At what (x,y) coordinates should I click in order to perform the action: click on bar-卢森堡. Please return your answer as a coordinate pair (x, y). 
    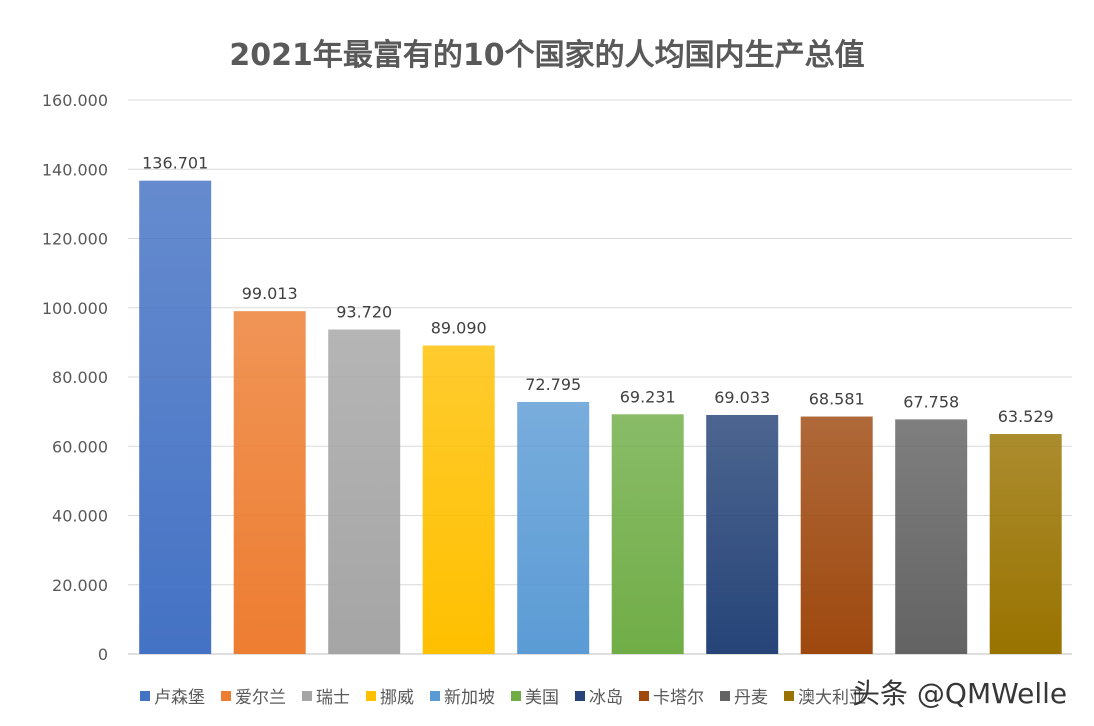
    Looking at the image, I should click on (175, 417).